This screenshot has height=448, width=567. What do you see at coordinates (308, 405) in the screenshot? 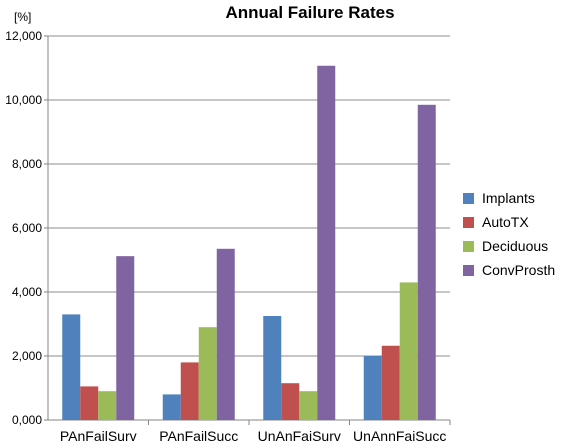
I see `bar-deciduous-unanfaisurv` at bounding box center [308, 405].